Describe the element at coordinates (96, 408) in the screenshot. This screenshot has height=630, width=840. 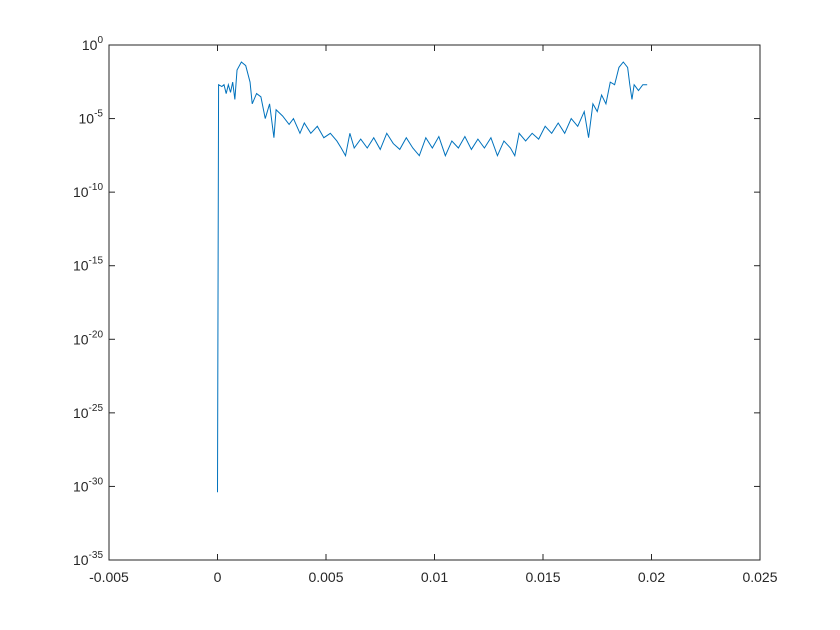
I see `tick-exponent: -25` at that location.